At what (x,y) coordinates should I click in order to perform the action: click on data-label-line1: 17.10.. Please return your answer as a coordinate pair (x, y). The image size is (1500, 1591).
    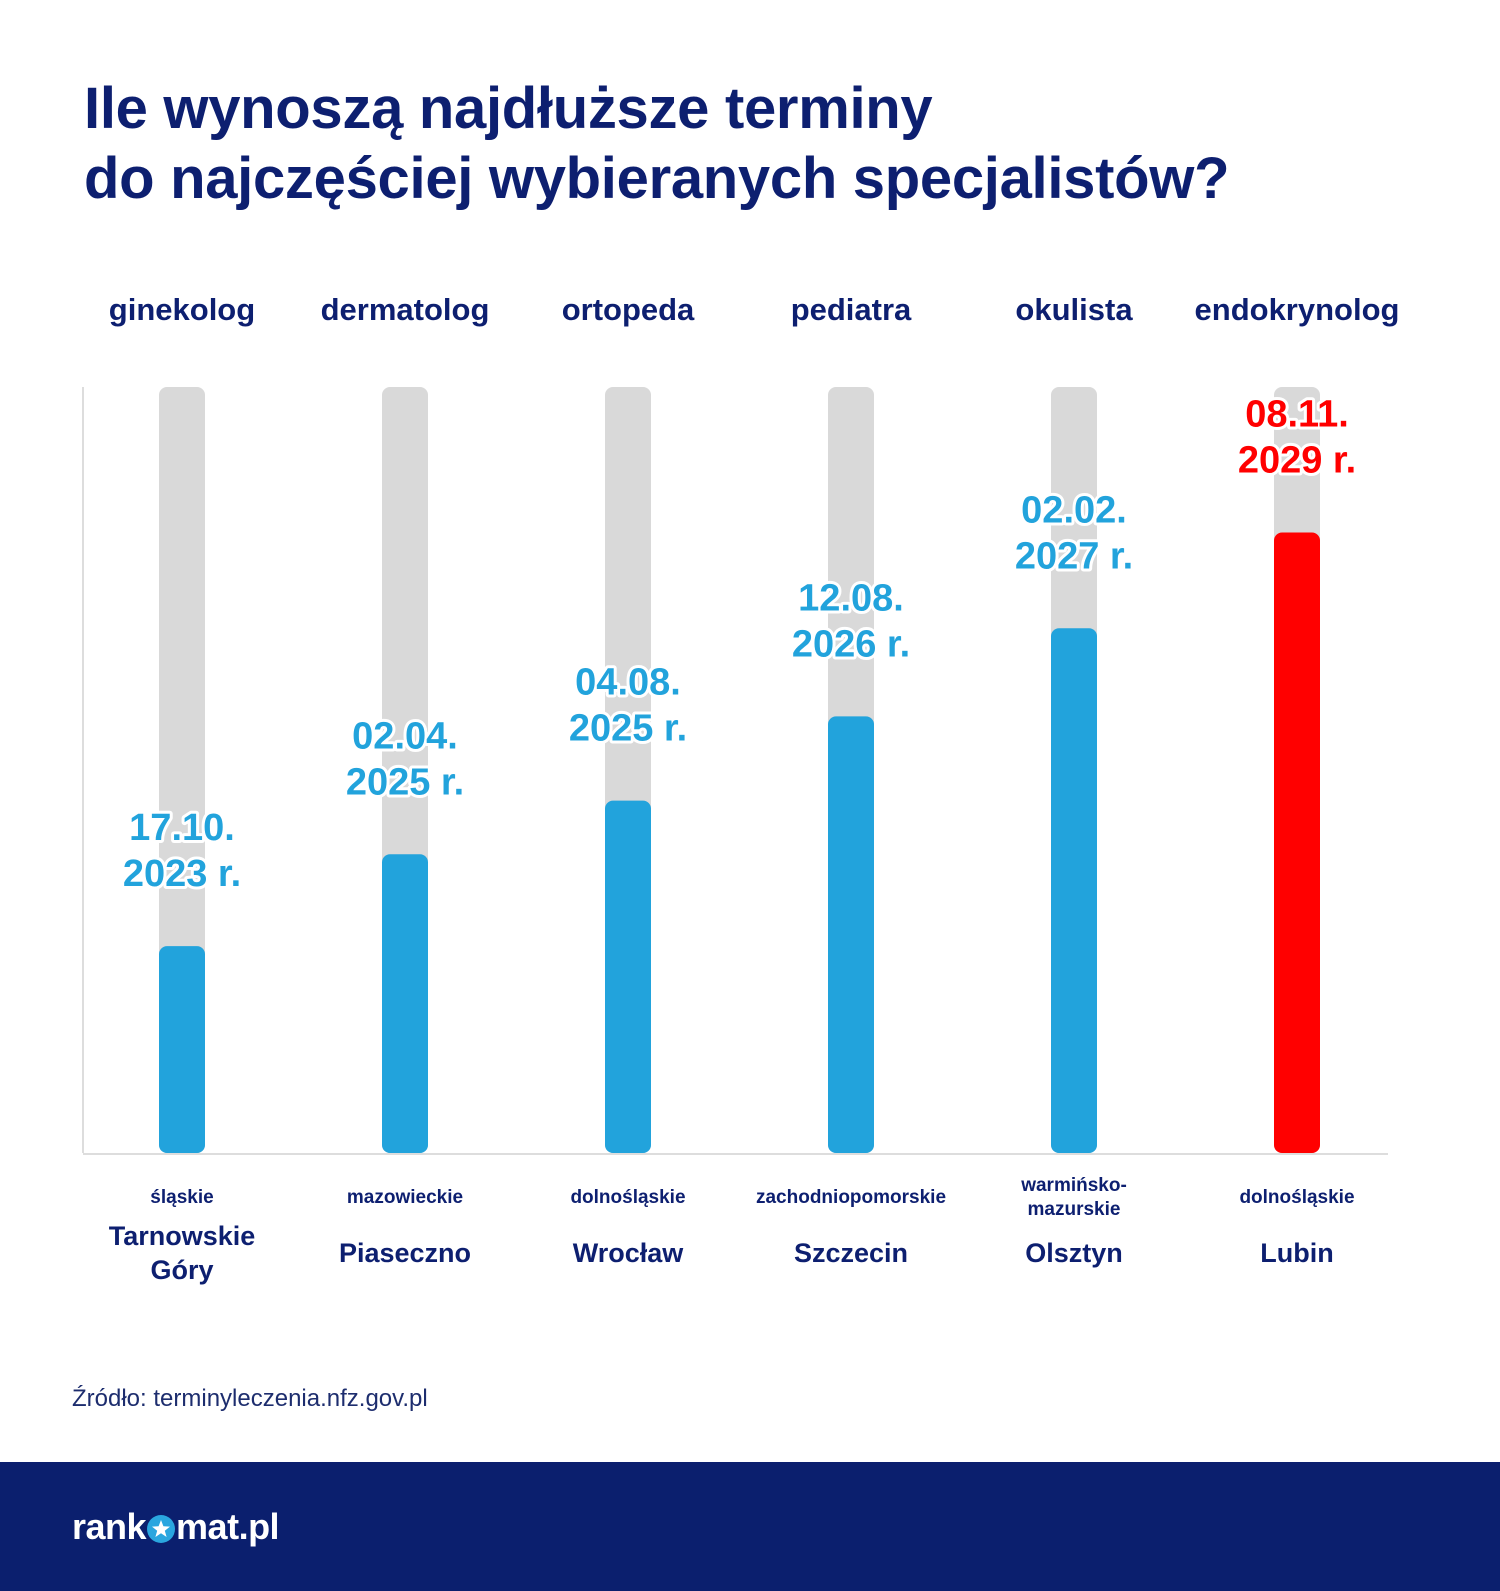
    Looking at the image, I should click on (182, 828).